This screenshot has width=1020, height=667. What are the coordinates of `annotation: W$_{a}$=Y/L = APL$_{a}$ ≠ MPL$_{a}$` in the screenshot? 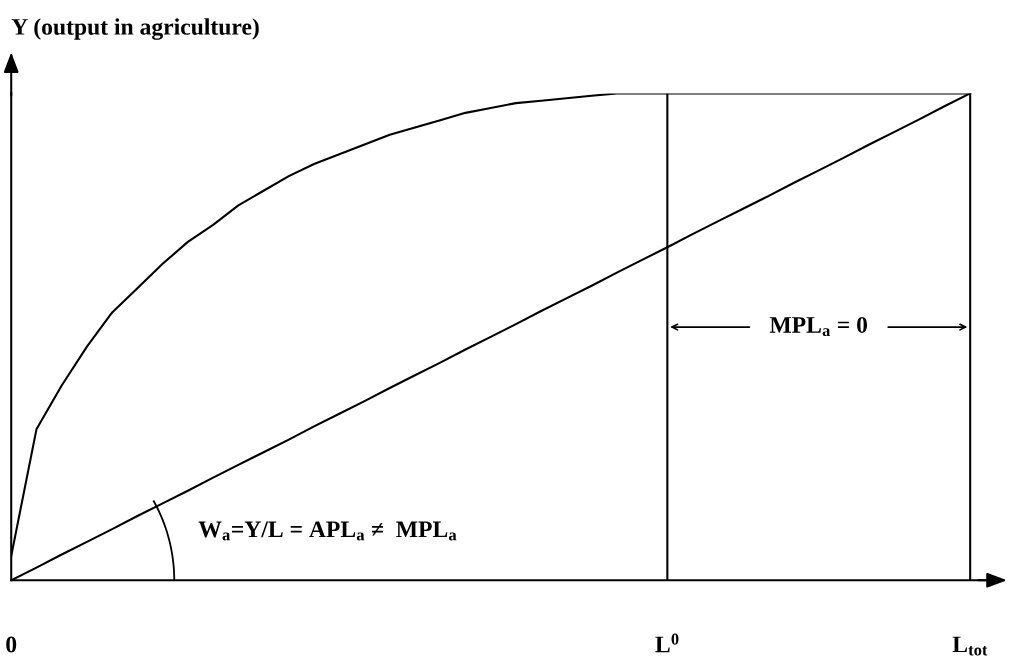 It's located at (327, 531).